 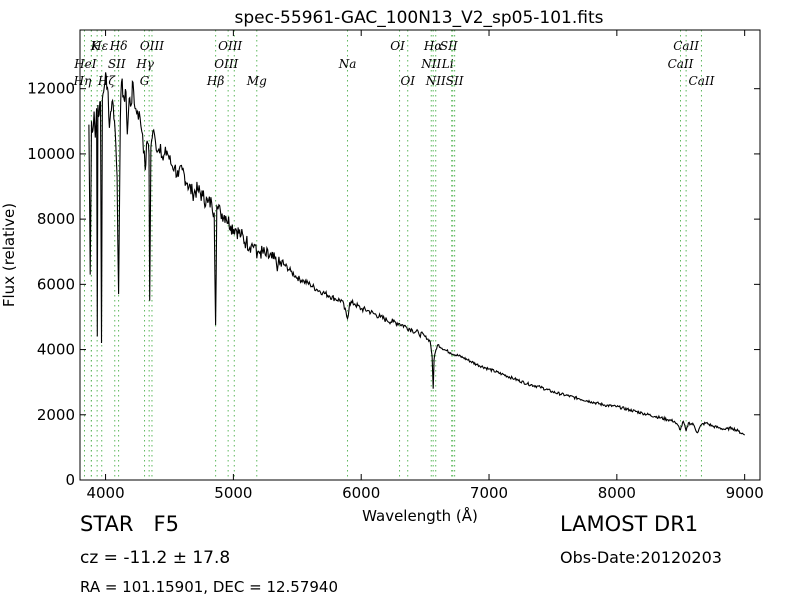 I want to click on y-tick-label-2000: 2000, so click(x=56, y=415).